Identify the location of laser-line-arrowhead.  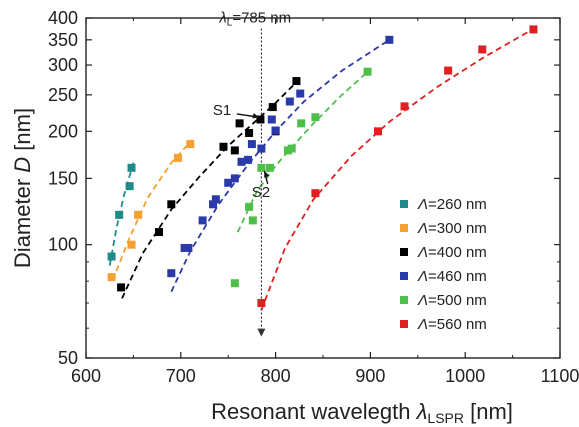
(261, 332).